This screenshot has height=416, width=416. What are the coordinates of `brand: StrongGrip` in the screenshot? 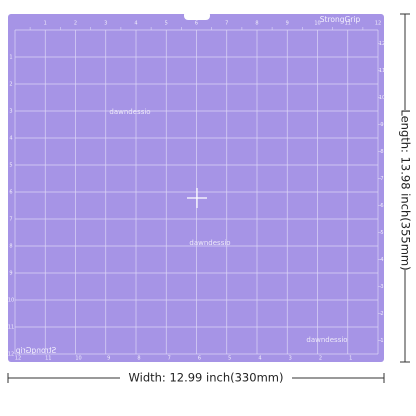 It's located at (340, 19).